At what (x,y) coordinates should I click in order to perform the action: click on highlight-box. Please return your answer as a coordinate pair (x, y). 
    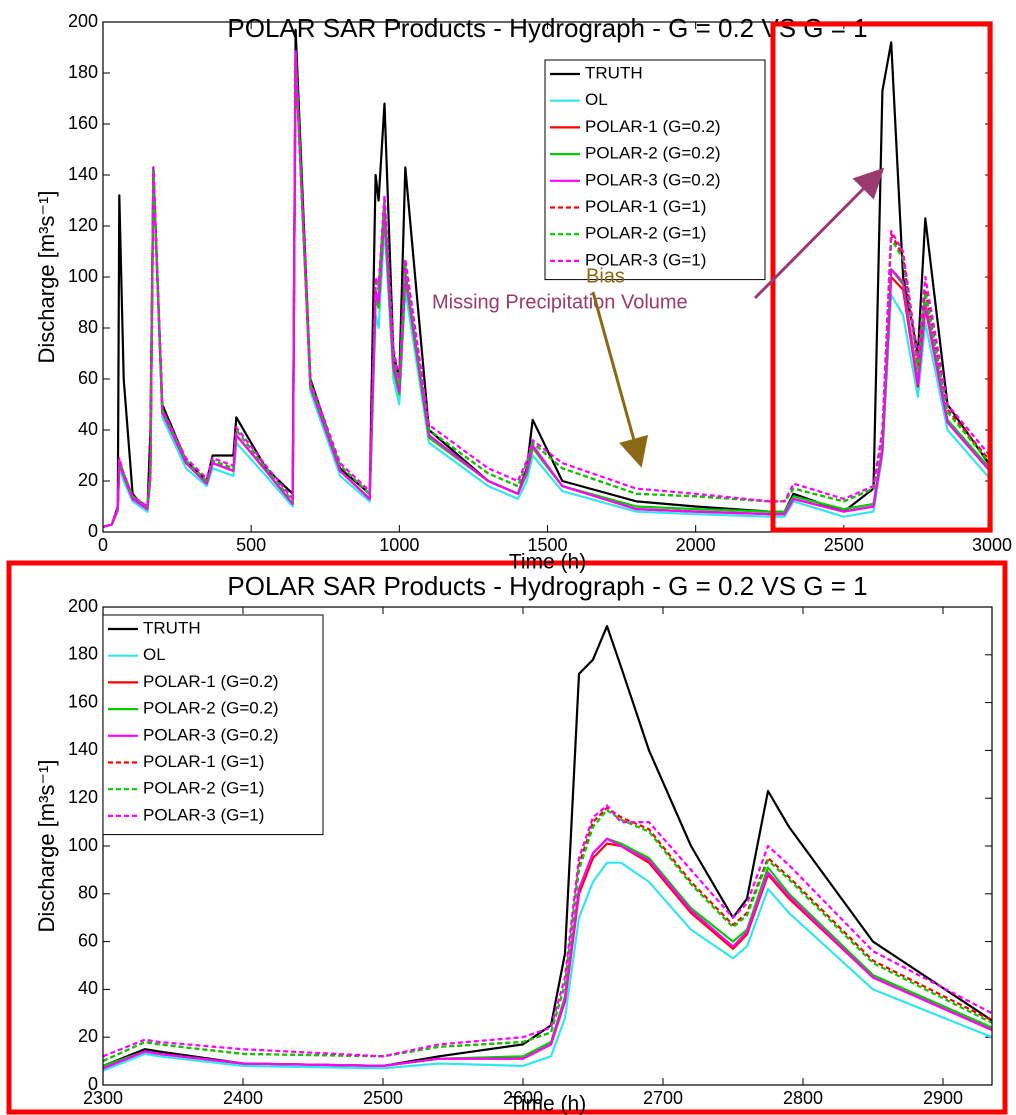
    Looking at the image, I should click on (881, 277).